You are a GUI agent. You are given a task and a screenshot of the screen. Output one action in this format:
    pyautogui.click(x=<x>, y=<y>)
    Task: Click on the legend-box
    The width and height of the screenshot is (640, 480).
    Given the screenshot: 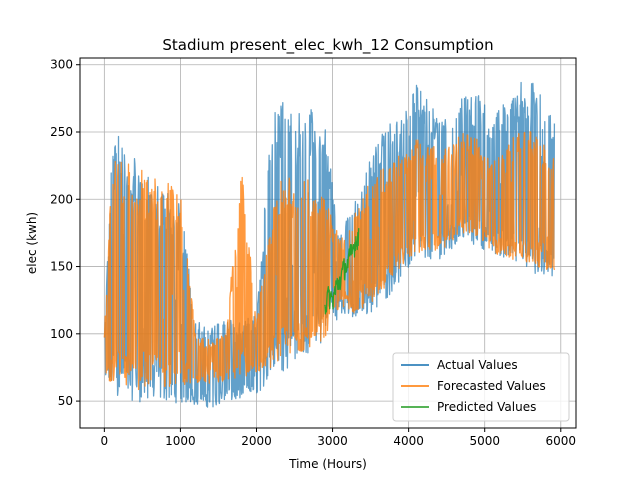 What is the action you would take?
    pyautogui.click(x=481, y=387)
    